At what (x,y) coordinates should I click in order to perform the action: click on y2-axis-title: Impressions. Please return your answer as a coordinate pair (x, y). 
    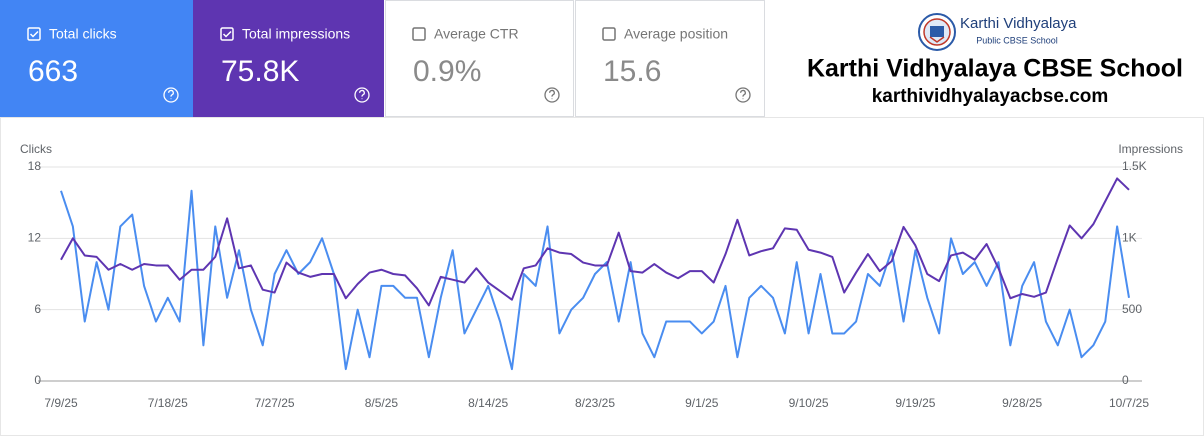
    Looking at the image, I should click on (1150, 149).